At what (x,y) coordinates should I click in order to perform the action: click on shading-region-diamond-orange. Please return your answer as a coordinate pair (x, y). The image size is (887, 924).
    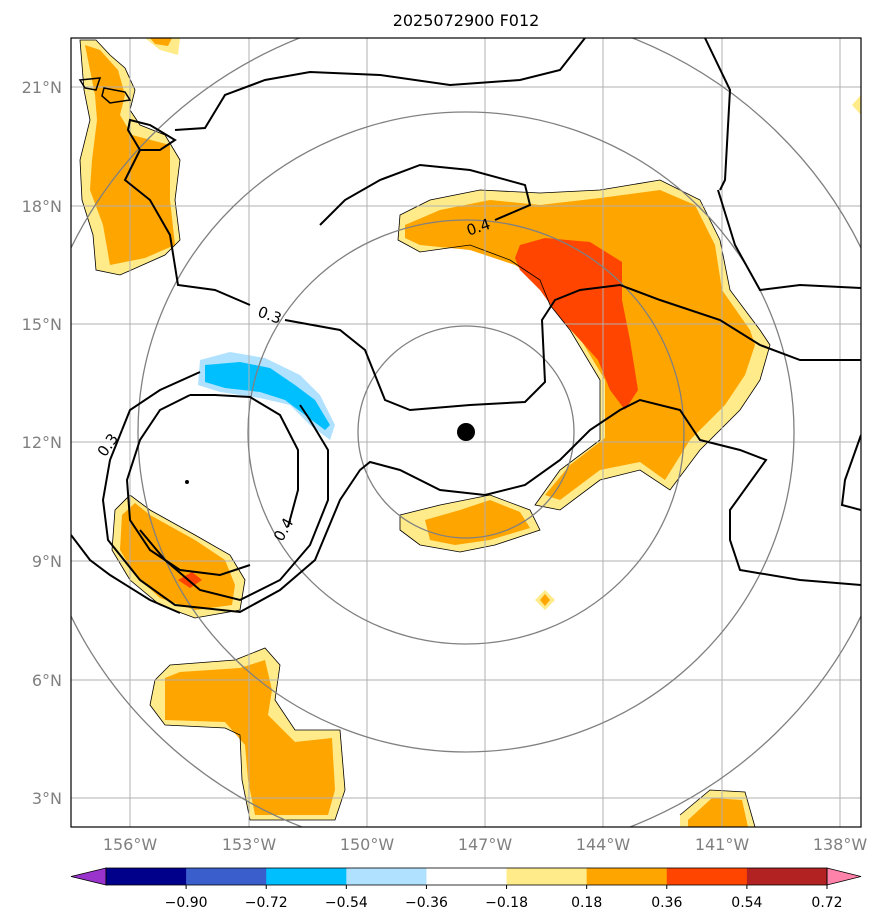
    Looking at the image, I should click on (545, 600).